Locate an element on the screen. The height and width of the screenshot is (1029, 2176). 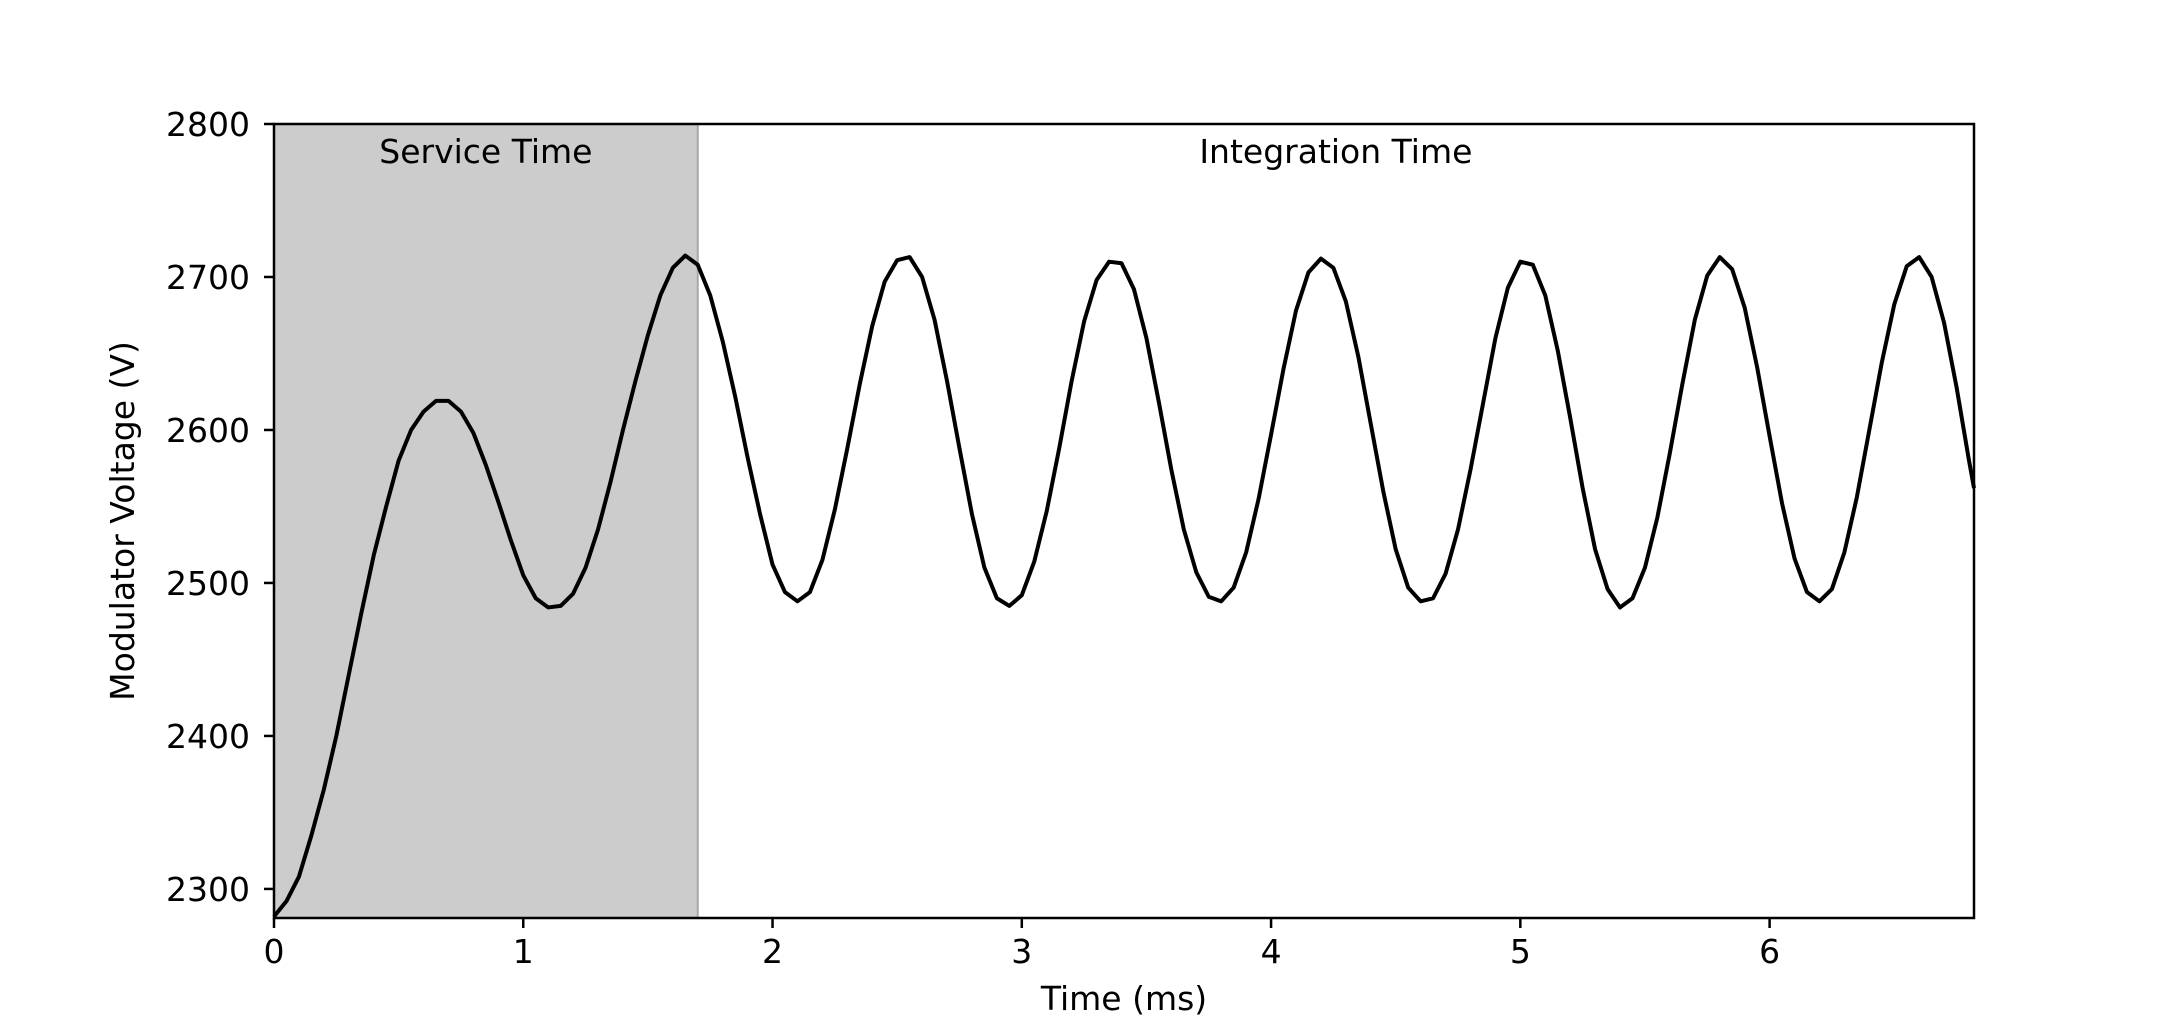
region-label-service-time: Service Time is located at coordinates (485, 151).